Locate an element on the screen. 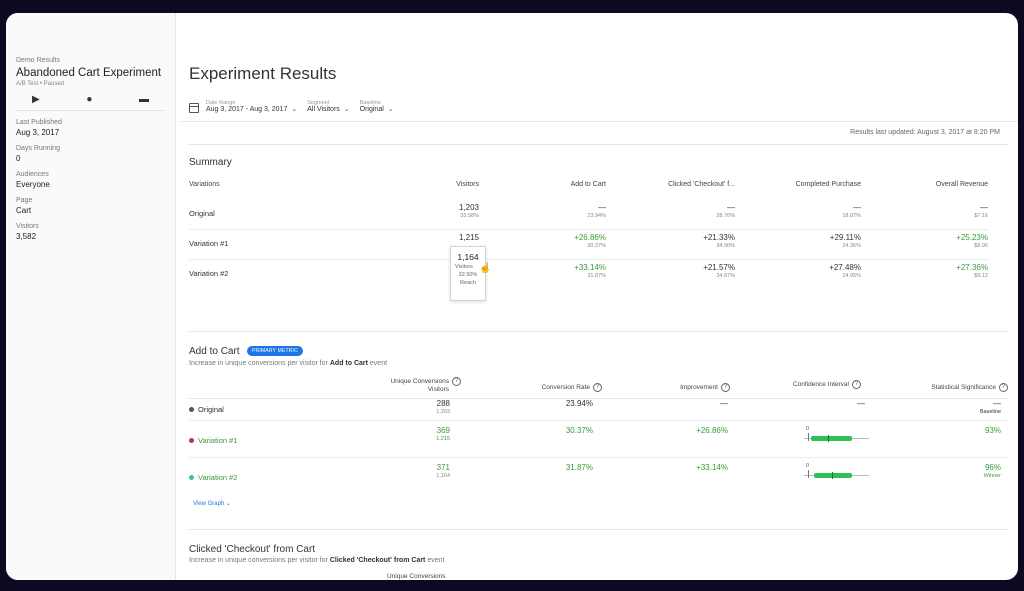  col-visitors: Visitors is located at coordinates (467, 184).